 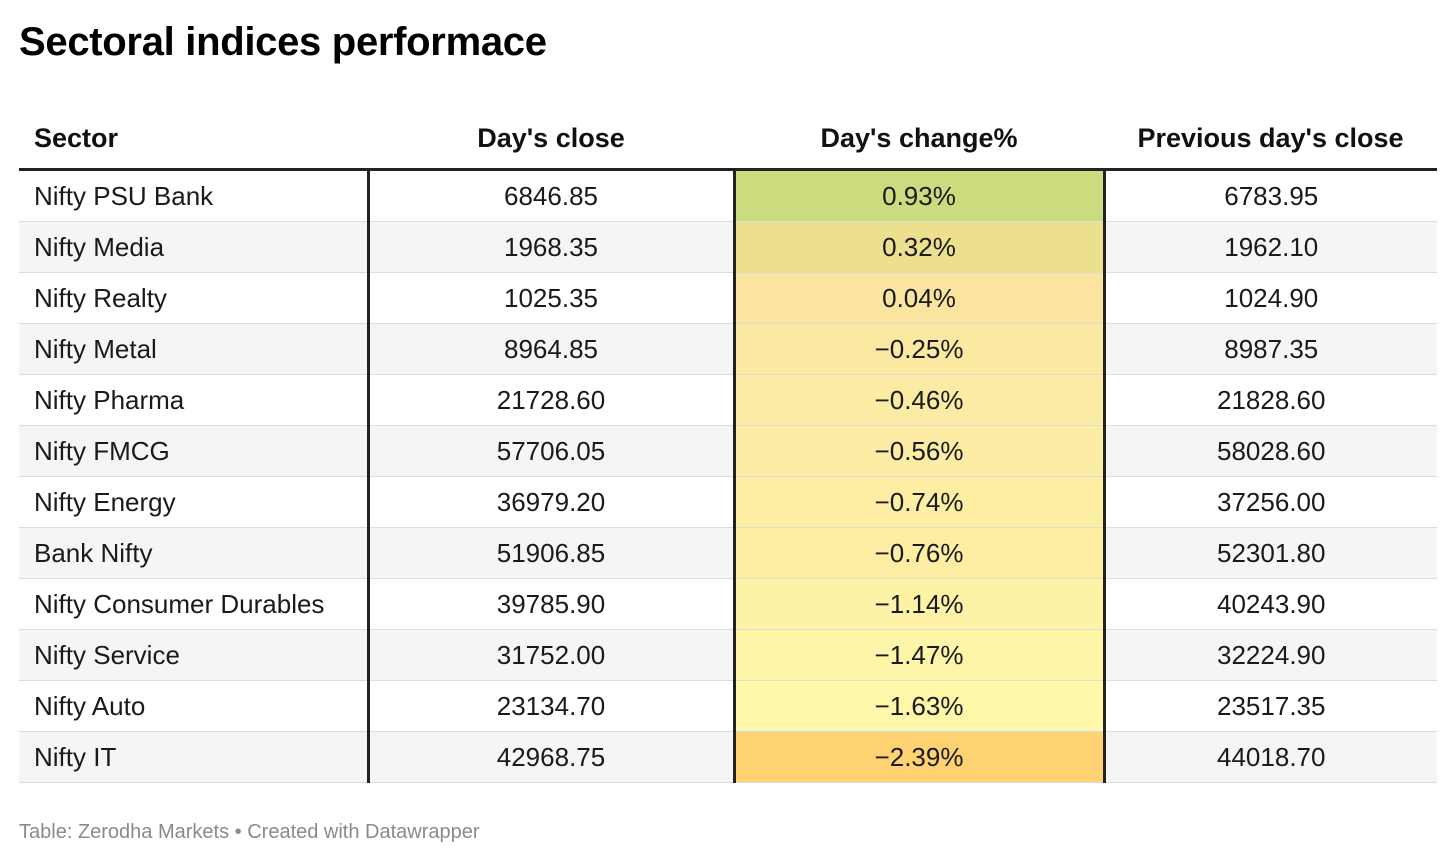 What do you see at coordinates (551, 553) in the screenshot?
I see `days-close-cell: 51906.85` at bounding box center [551, 553].